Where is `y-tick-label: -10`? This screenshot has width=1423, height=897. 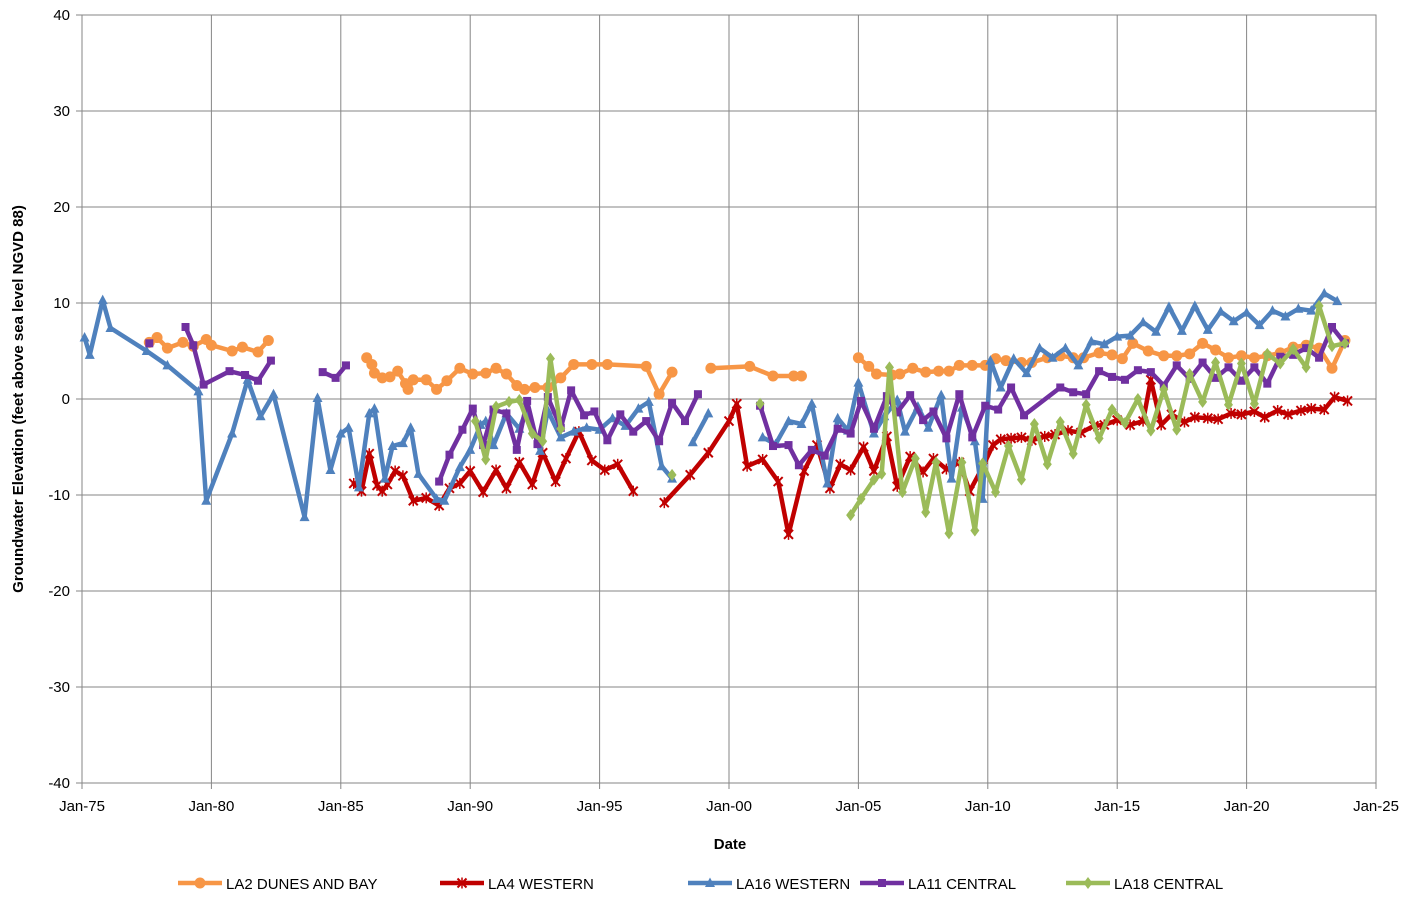 y-tick-label: -10 is located at coordinates (59, 495).